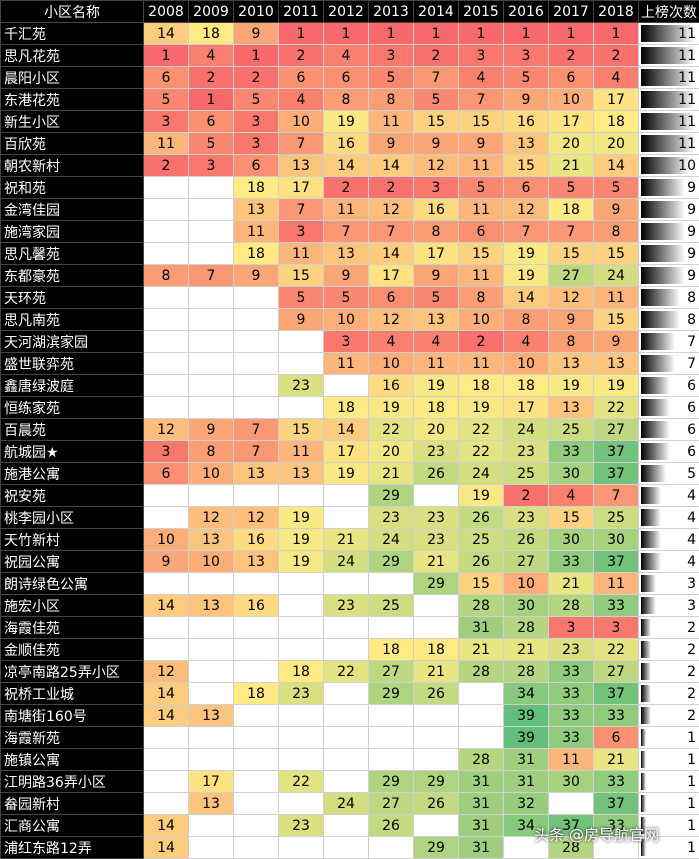 This screenshot has width=699, height=859. What do you see at coordinates (691, 297) in the screenshot?
I see `count-value: 8` at bounding box center [691, 297].